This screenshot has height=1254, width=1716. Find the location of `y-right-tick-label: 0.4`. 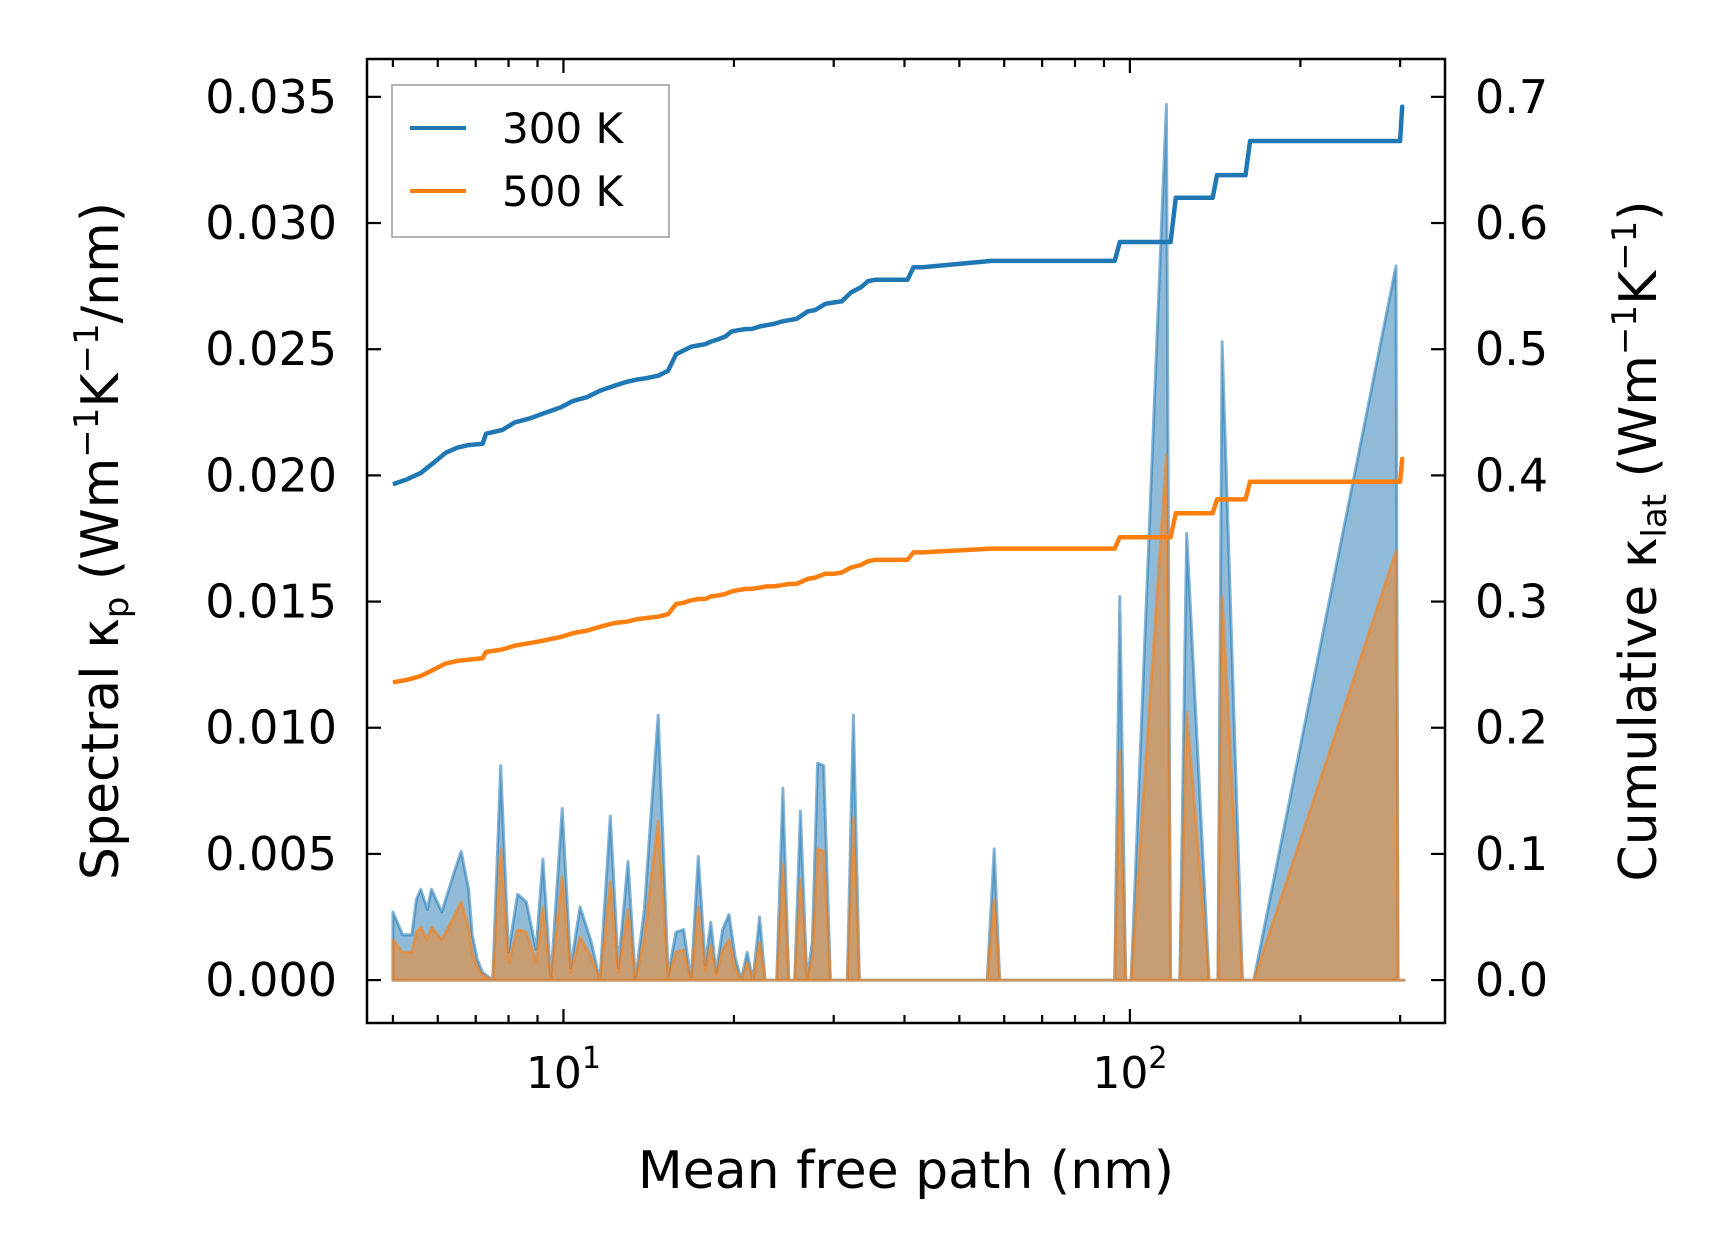

y-right-tick-label: 0.4 is located at coordinates (1511, 475).